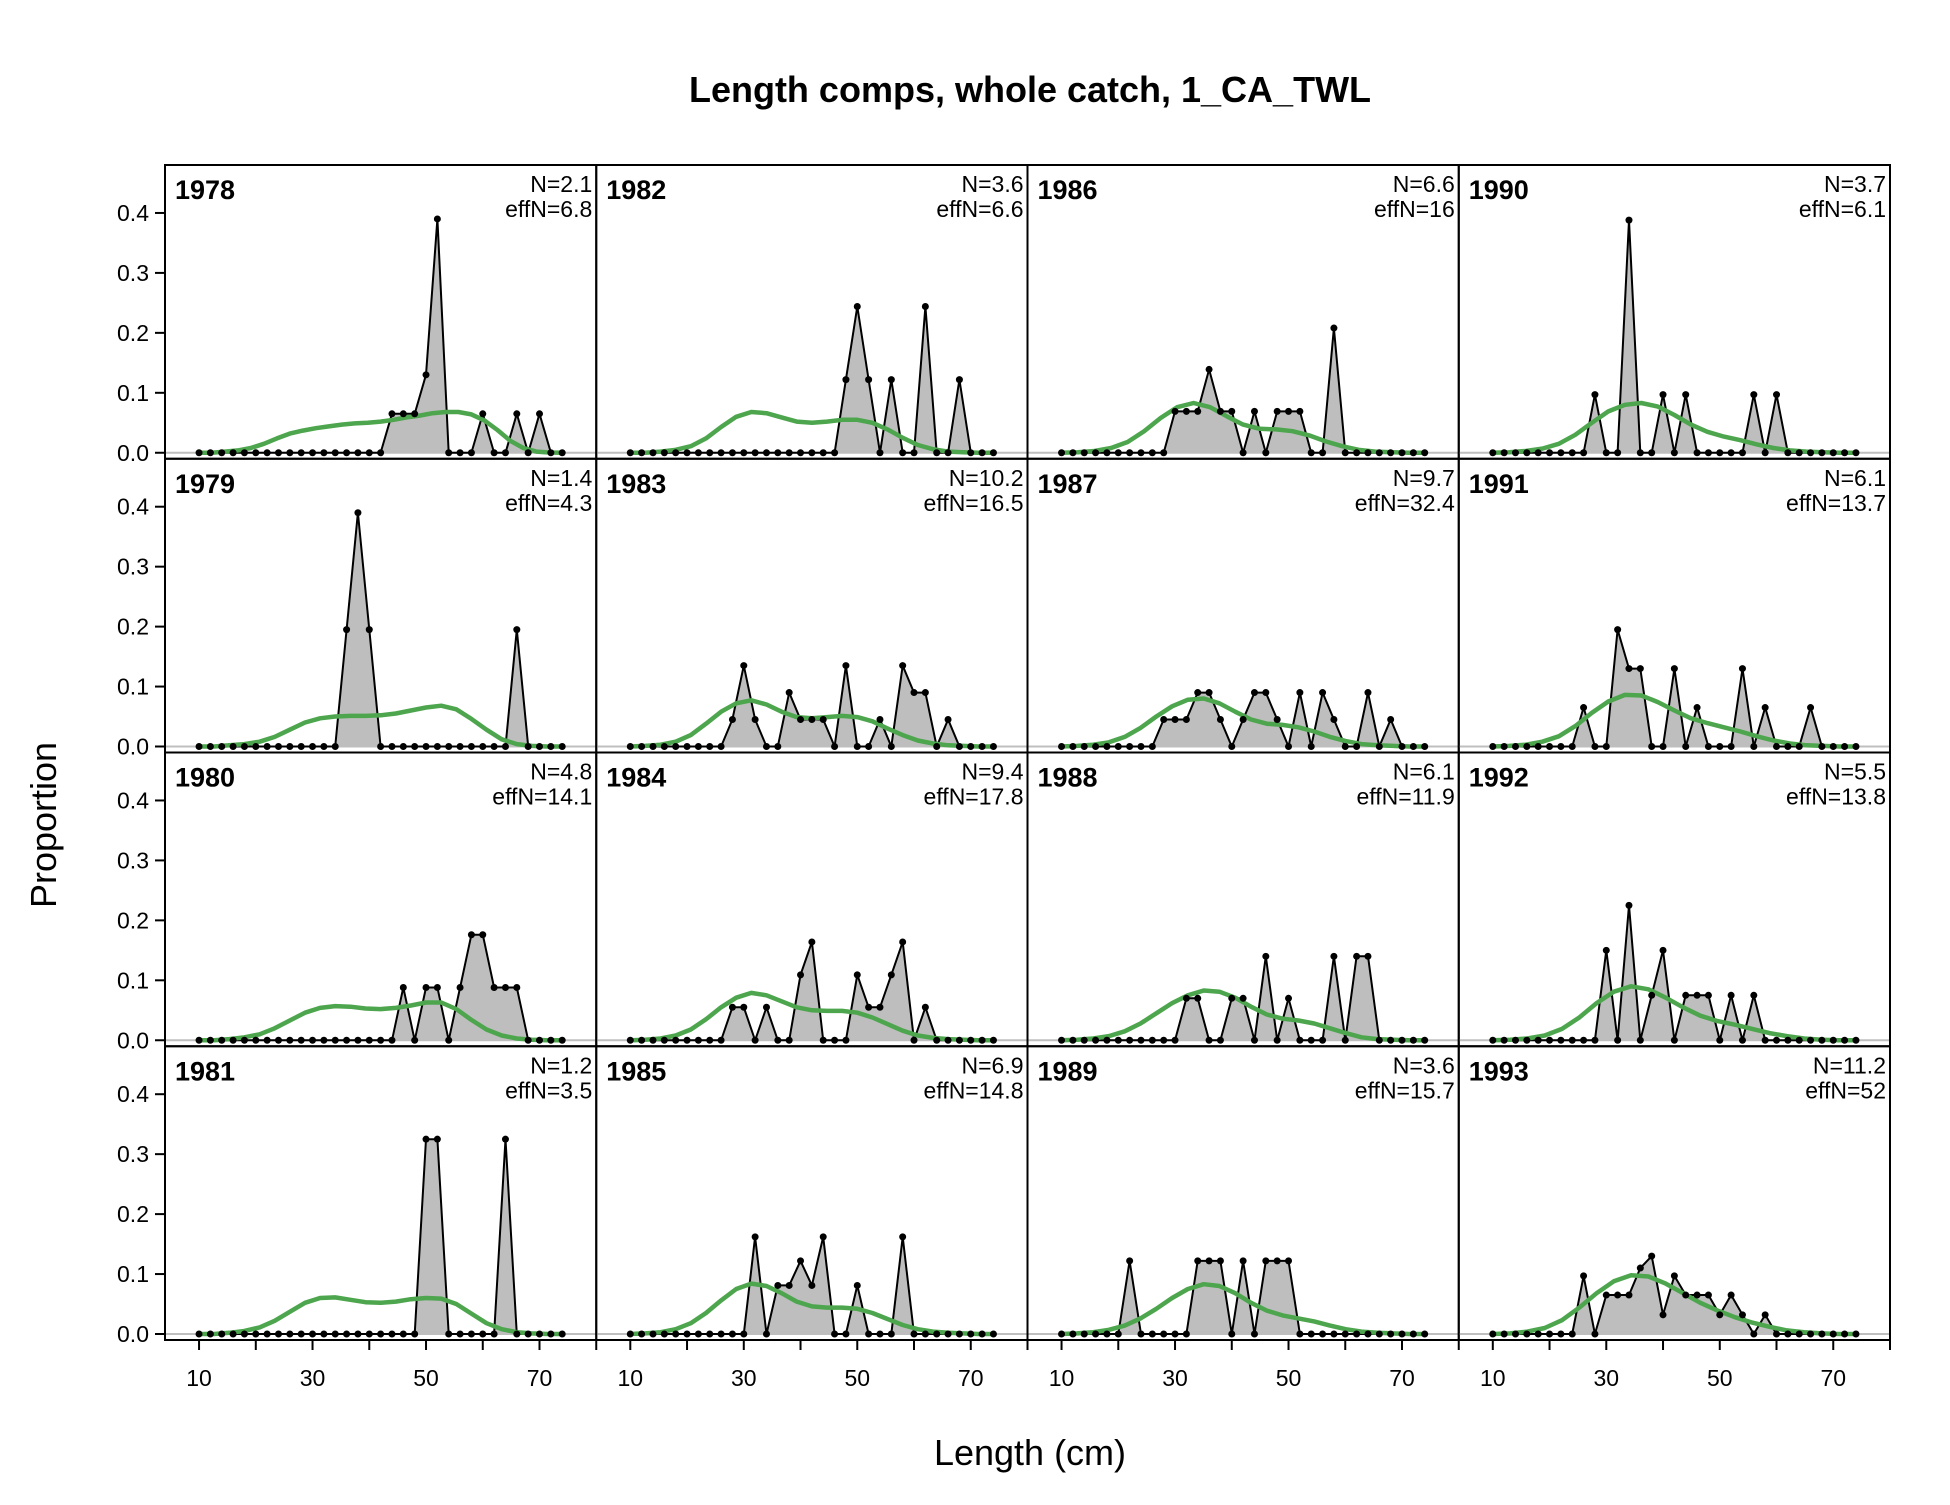  I want to click on year-label: 1984, so click(636, 778).